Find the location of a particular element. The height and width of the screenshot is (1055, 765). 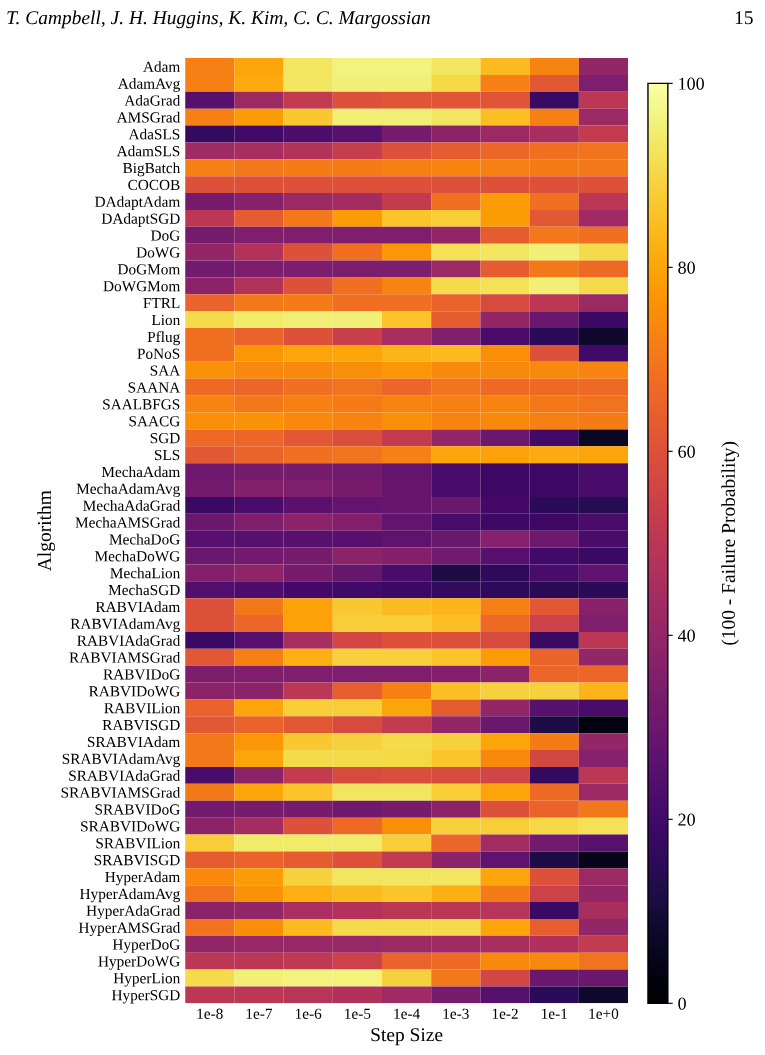

y-tick-label: MechaAdamAvg is located at coordinates (128, 490).